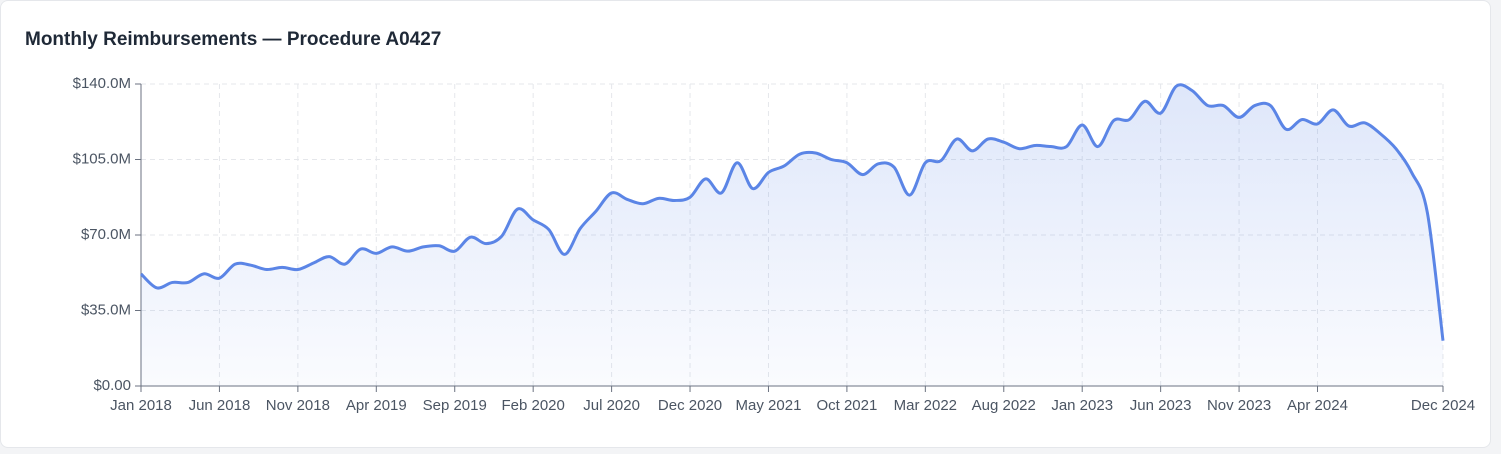 Image resolution: width=1501 pixels, height=454 pixels. I want to click on y-tick-label: $70.0M, so click(106, 234).